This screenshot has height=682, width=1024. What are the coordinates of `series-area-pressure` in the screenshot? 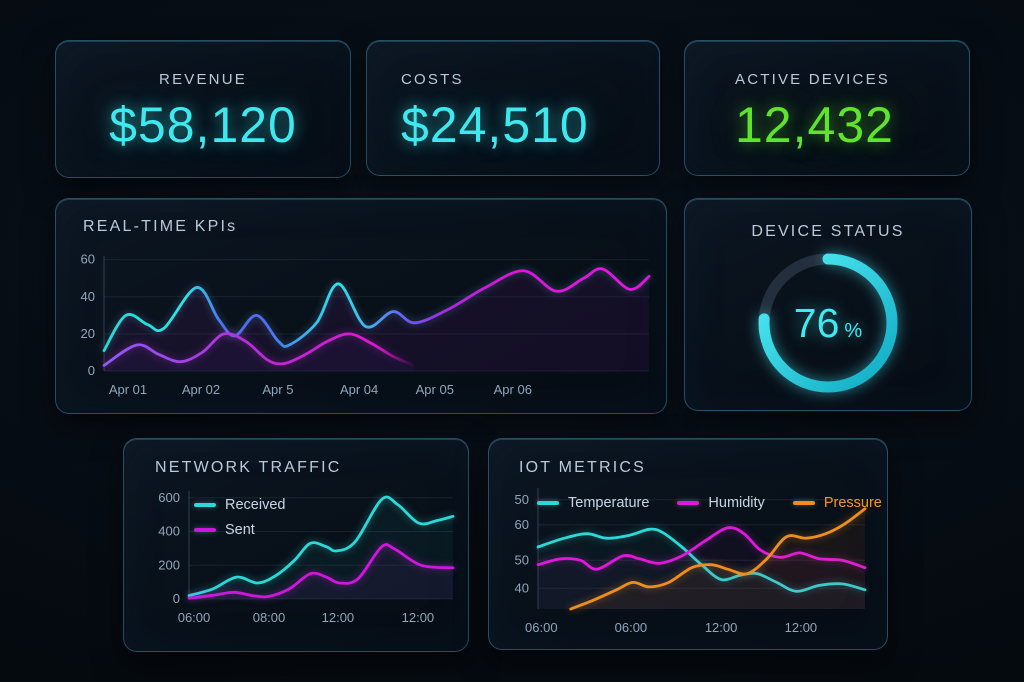 It's located at (717, 558).